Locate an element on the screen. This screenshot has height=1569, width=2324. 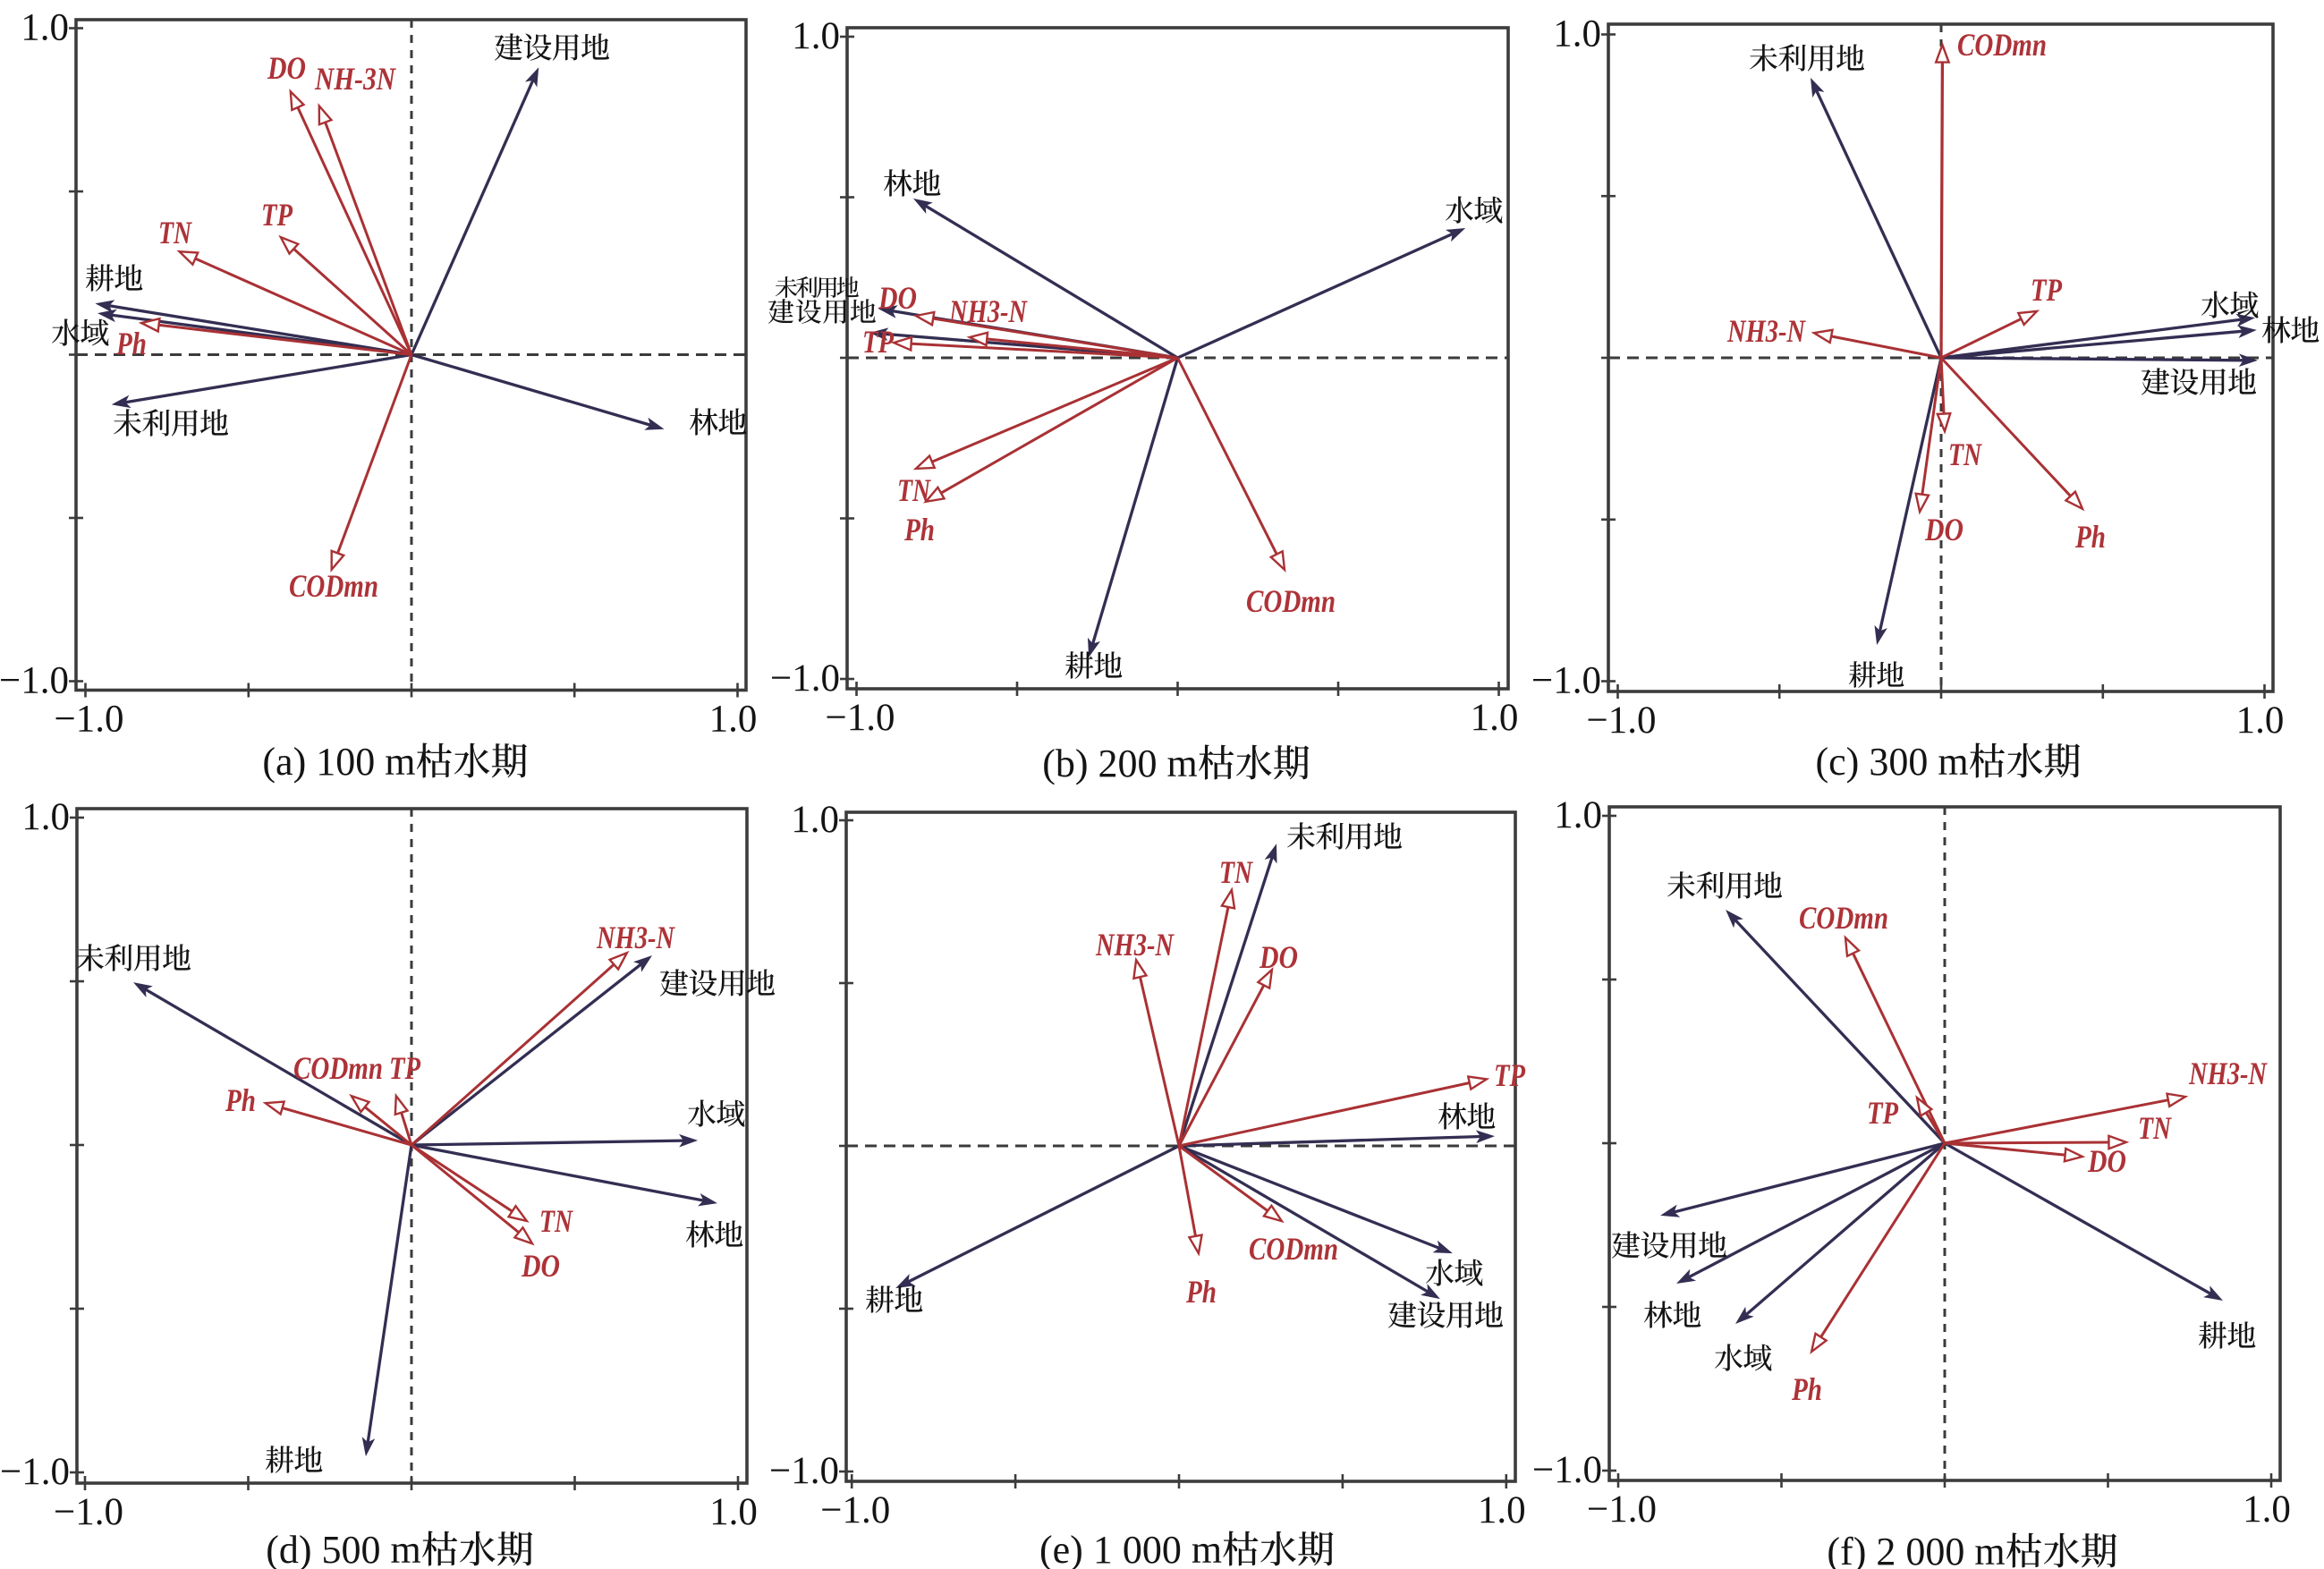
svg-text: (a) 100 m is located at coordinates (338, 762).